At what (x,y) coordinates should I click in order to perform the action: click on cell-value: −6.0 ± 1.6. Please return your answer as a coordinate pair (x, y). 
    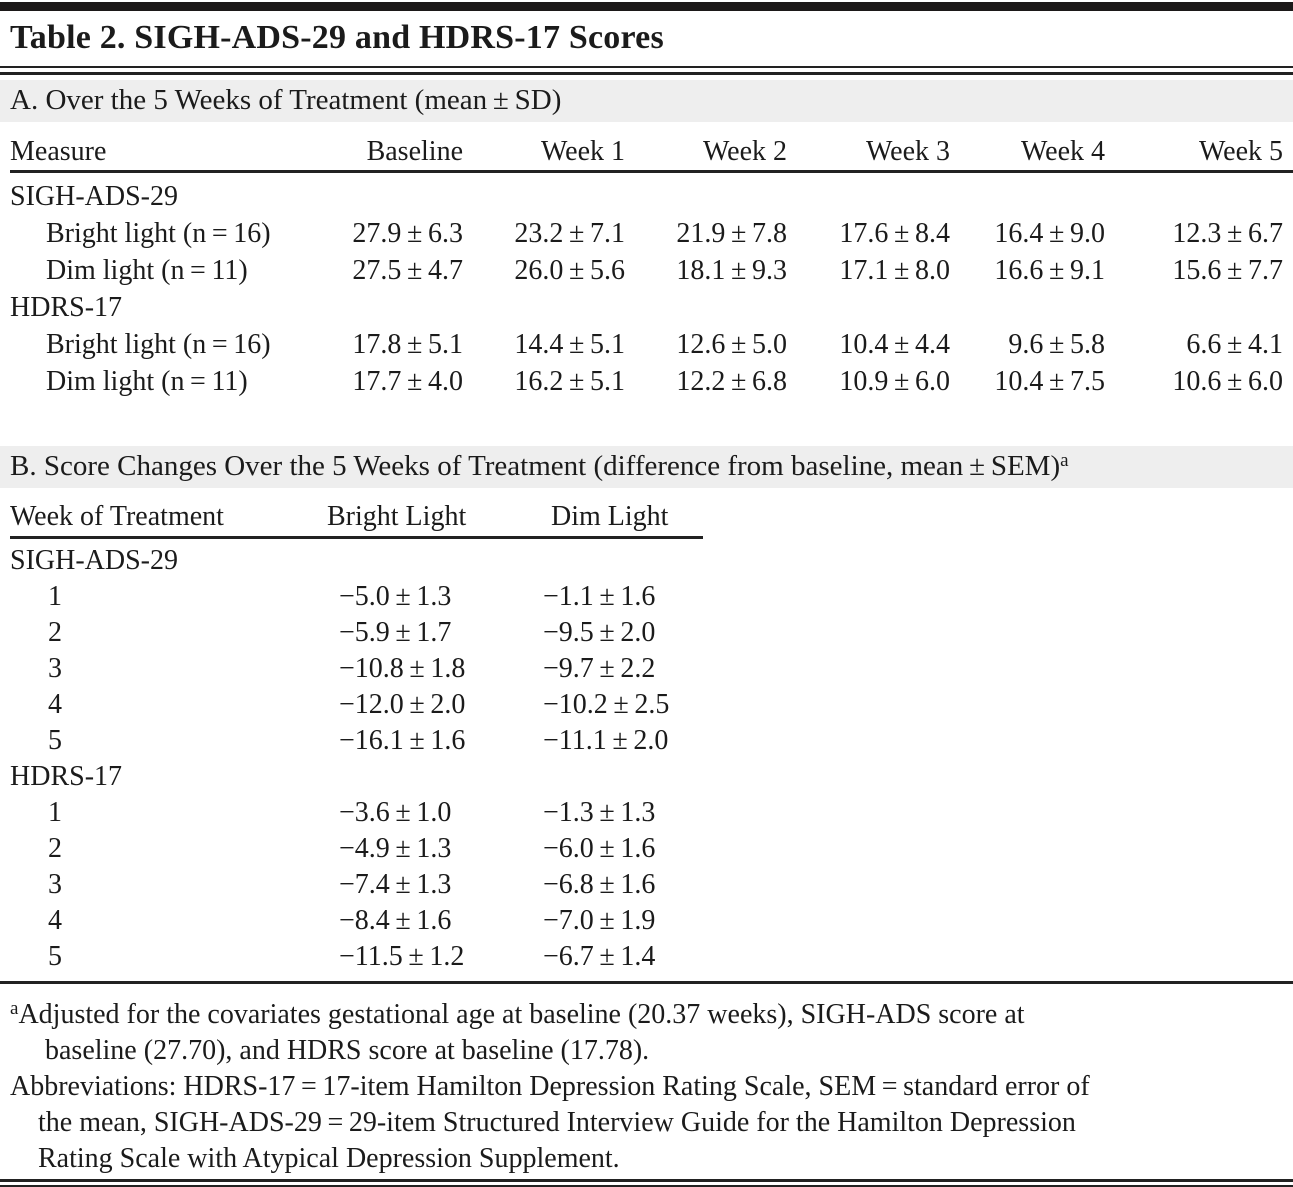
    Looking at the image, I should click on (599, 848).